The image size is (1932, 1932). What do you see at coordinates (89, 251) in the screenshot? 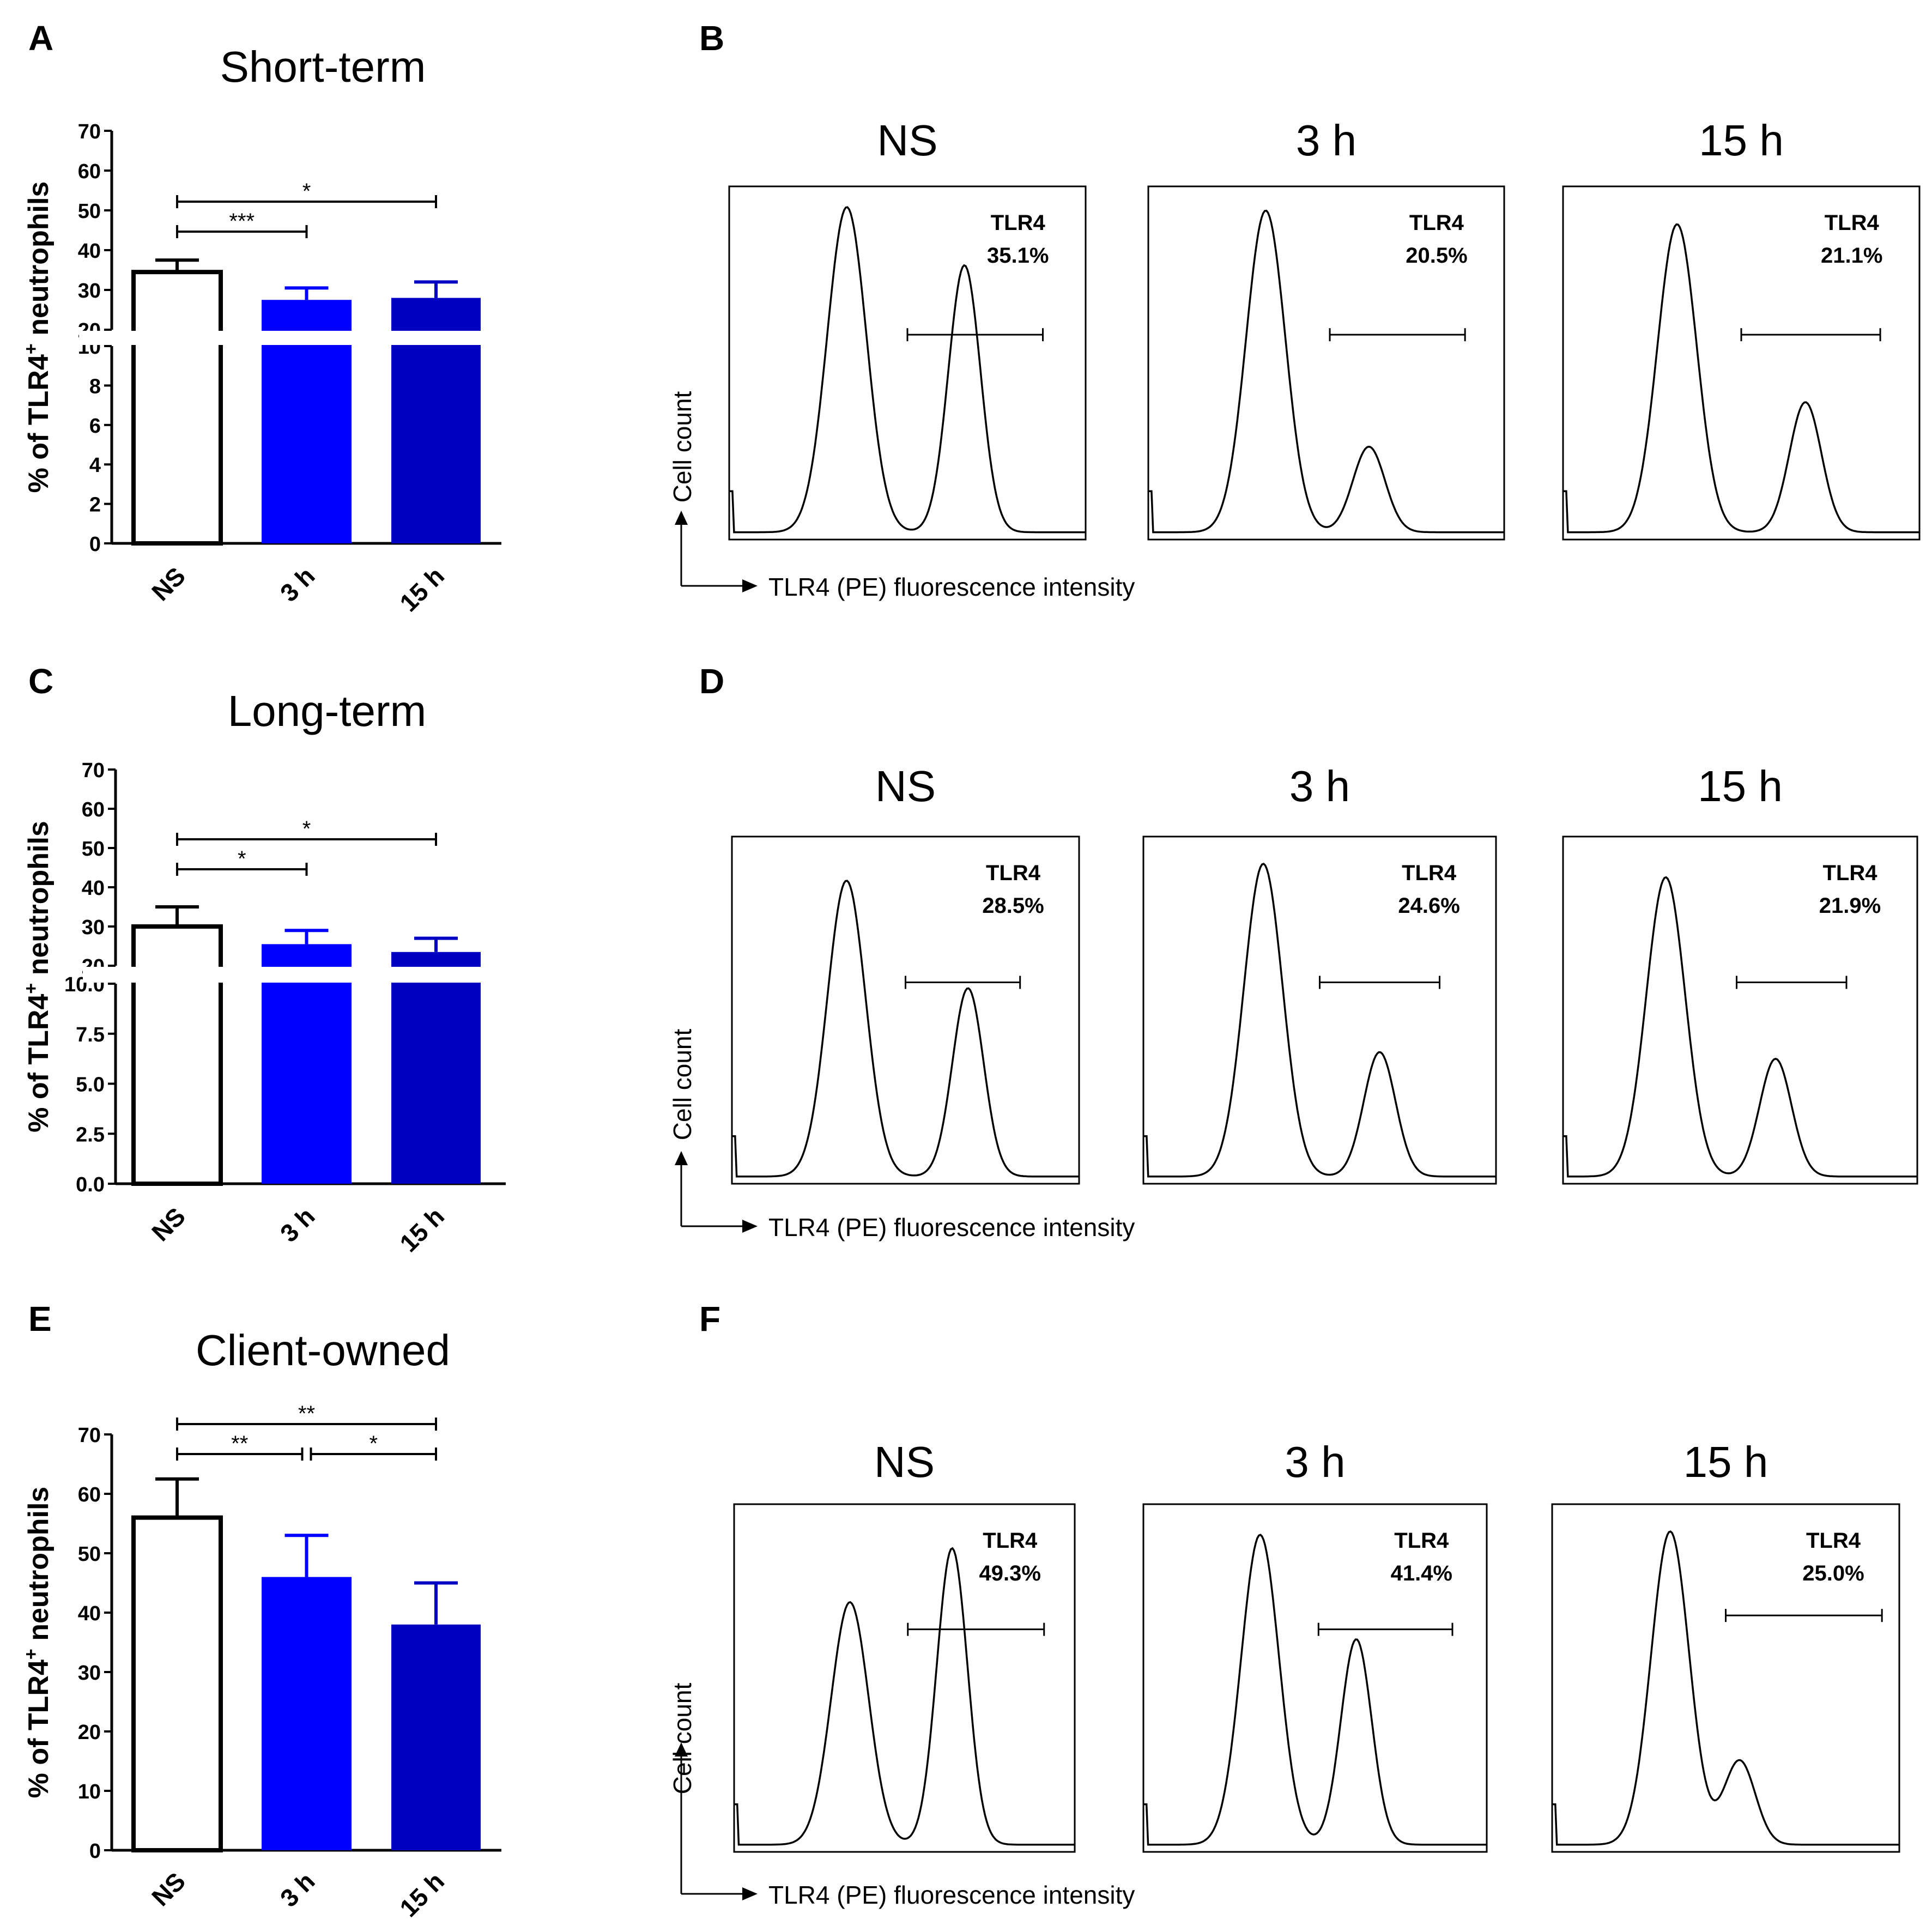
I see `y-tick-label: 40` at bounding box center [89, 251].